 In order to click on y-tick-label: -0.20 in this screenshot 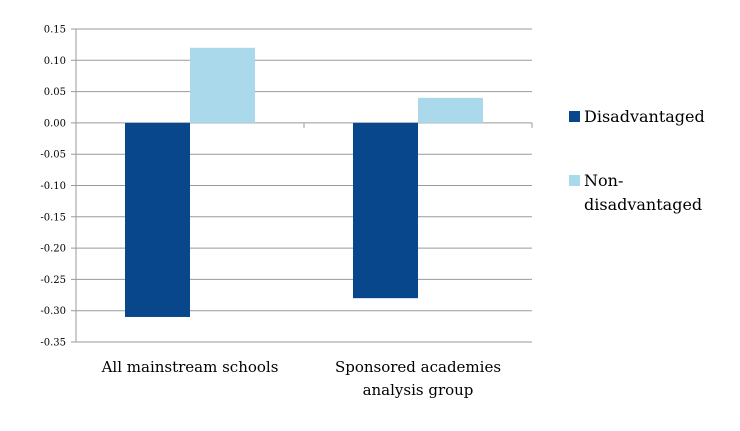, I will do `click(53, 249)`.